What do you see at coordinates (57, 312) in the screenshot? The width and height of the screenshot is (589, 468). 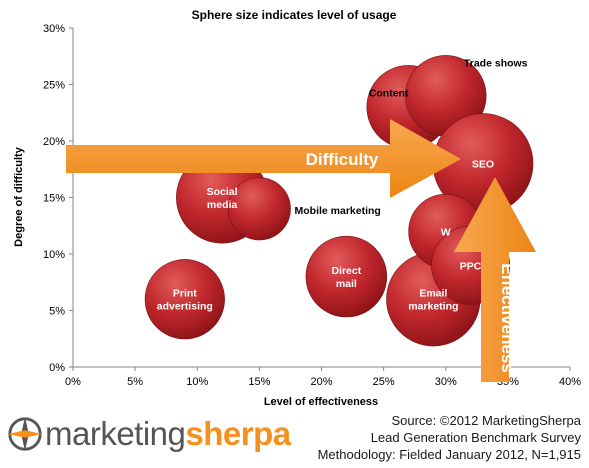 I see `y-tick-label: 5%` at bounding box center [57, 312].